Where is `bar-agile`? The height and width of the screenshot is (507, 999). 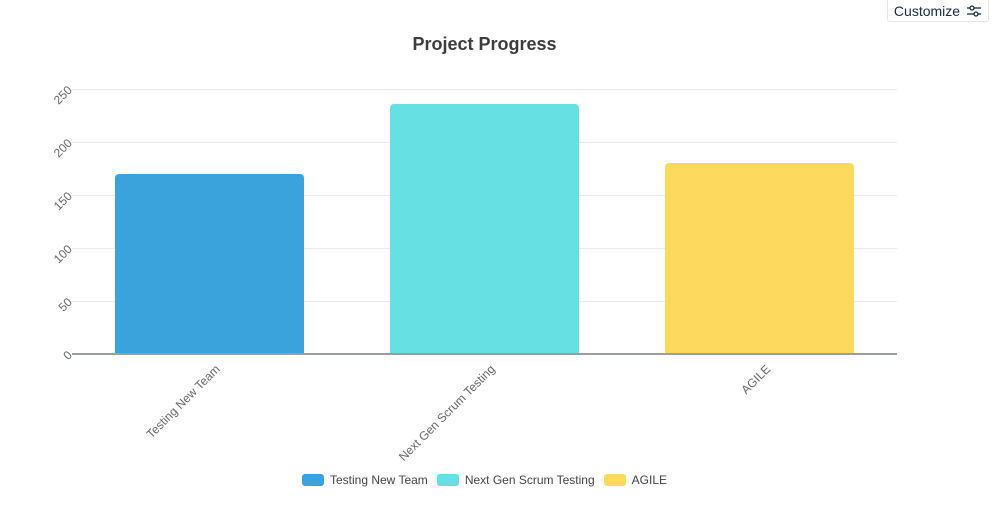 bar-agile is located at coordinates (759, 258).